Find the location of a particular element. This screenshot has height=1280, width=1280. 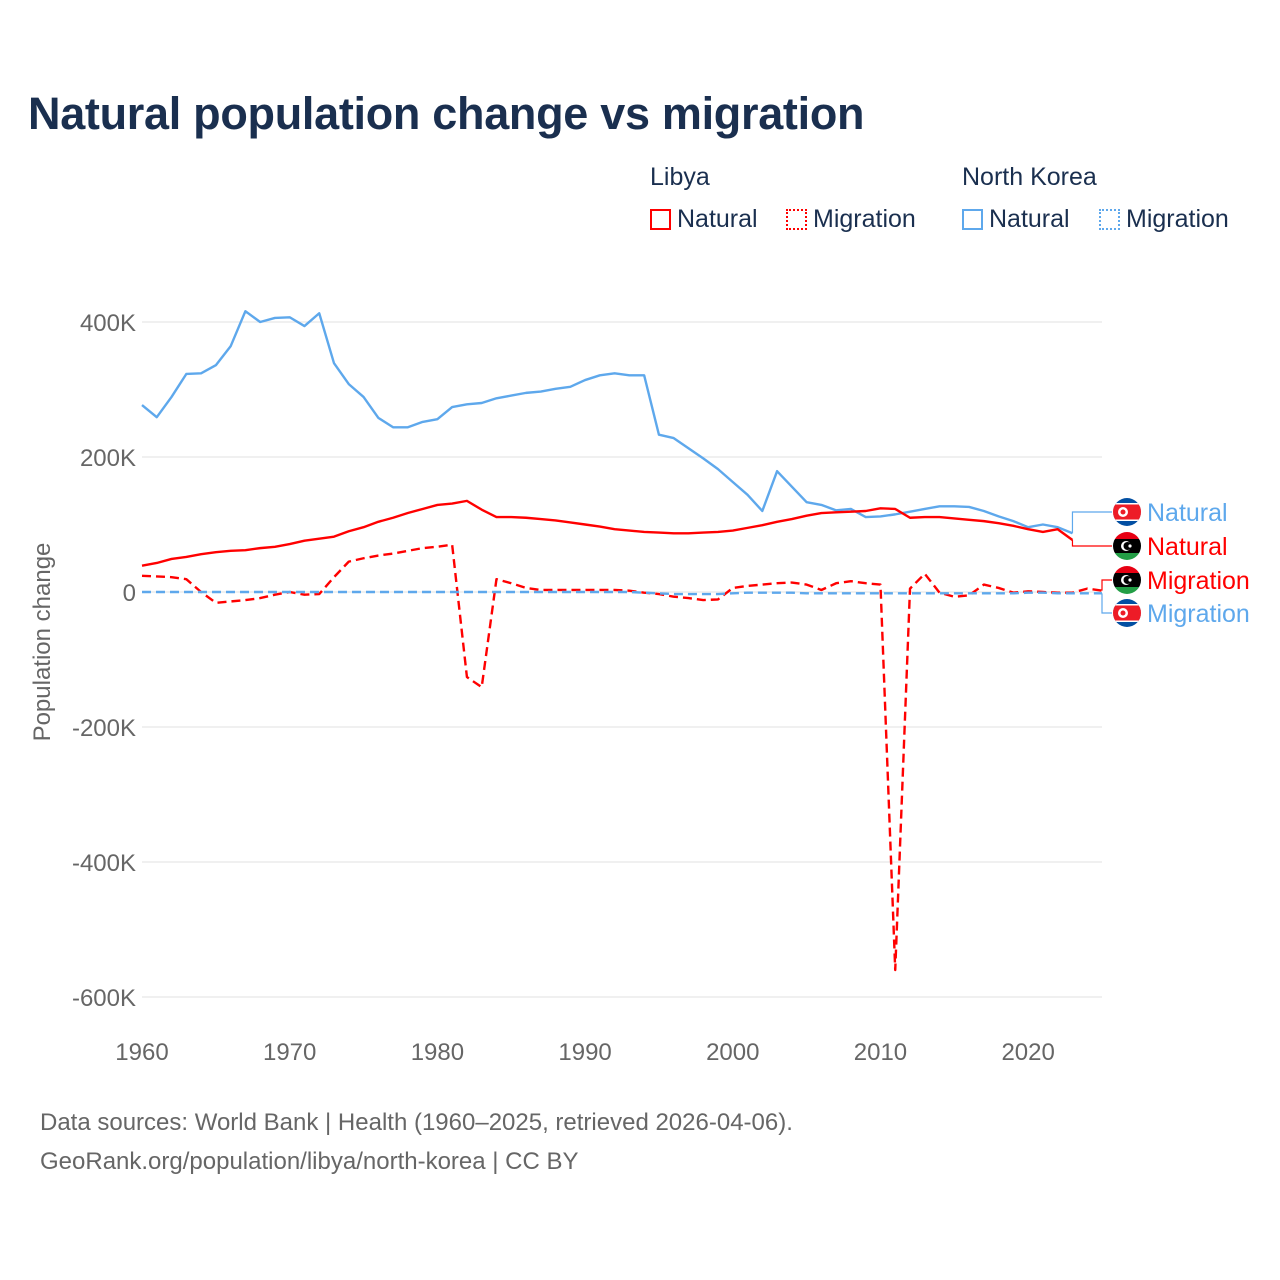

legend-libya-natural: Natural is located at coordinates (704, 219).